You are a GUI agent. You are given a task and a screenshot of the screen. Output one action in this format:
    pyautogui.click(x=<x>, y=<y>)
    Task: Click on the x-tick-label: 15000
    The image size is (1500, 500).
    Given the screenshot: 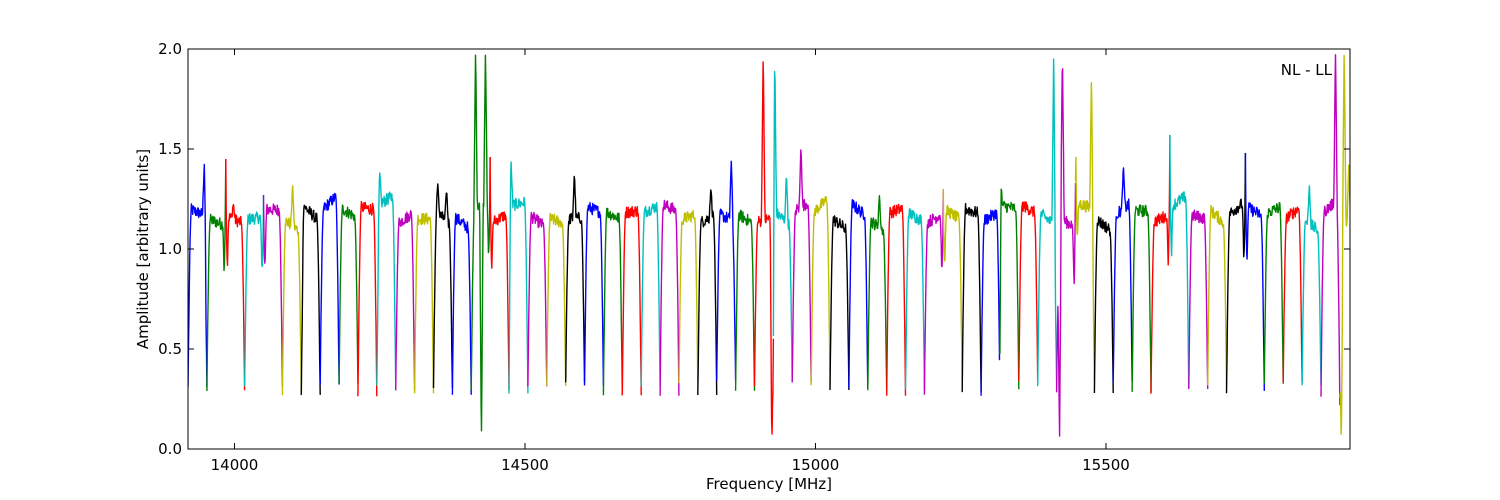 What is the action you would take?
    pyautogui.click(x=816, y=465)
    